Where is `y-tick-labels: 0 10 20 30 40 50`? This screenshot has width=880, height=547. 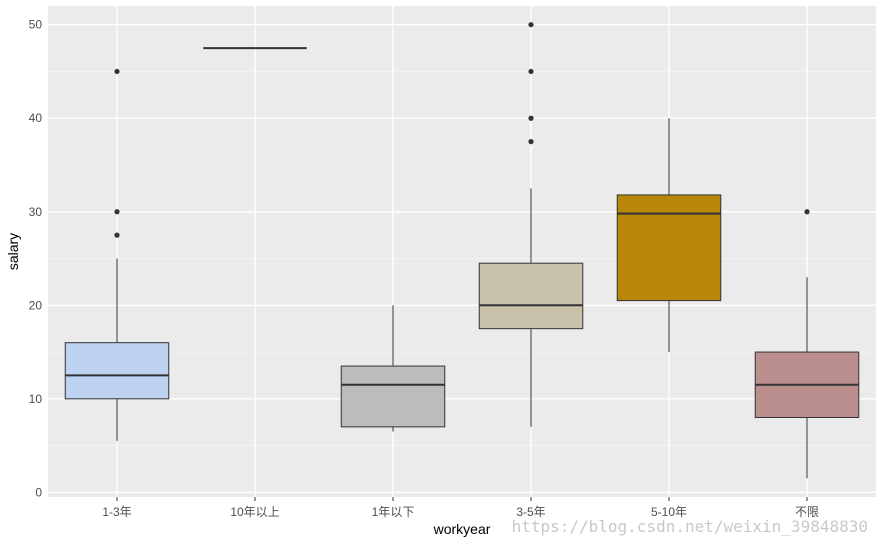
y-tick-labels: 0 10 20 30 40 50 is located at coordinates (36, 259).